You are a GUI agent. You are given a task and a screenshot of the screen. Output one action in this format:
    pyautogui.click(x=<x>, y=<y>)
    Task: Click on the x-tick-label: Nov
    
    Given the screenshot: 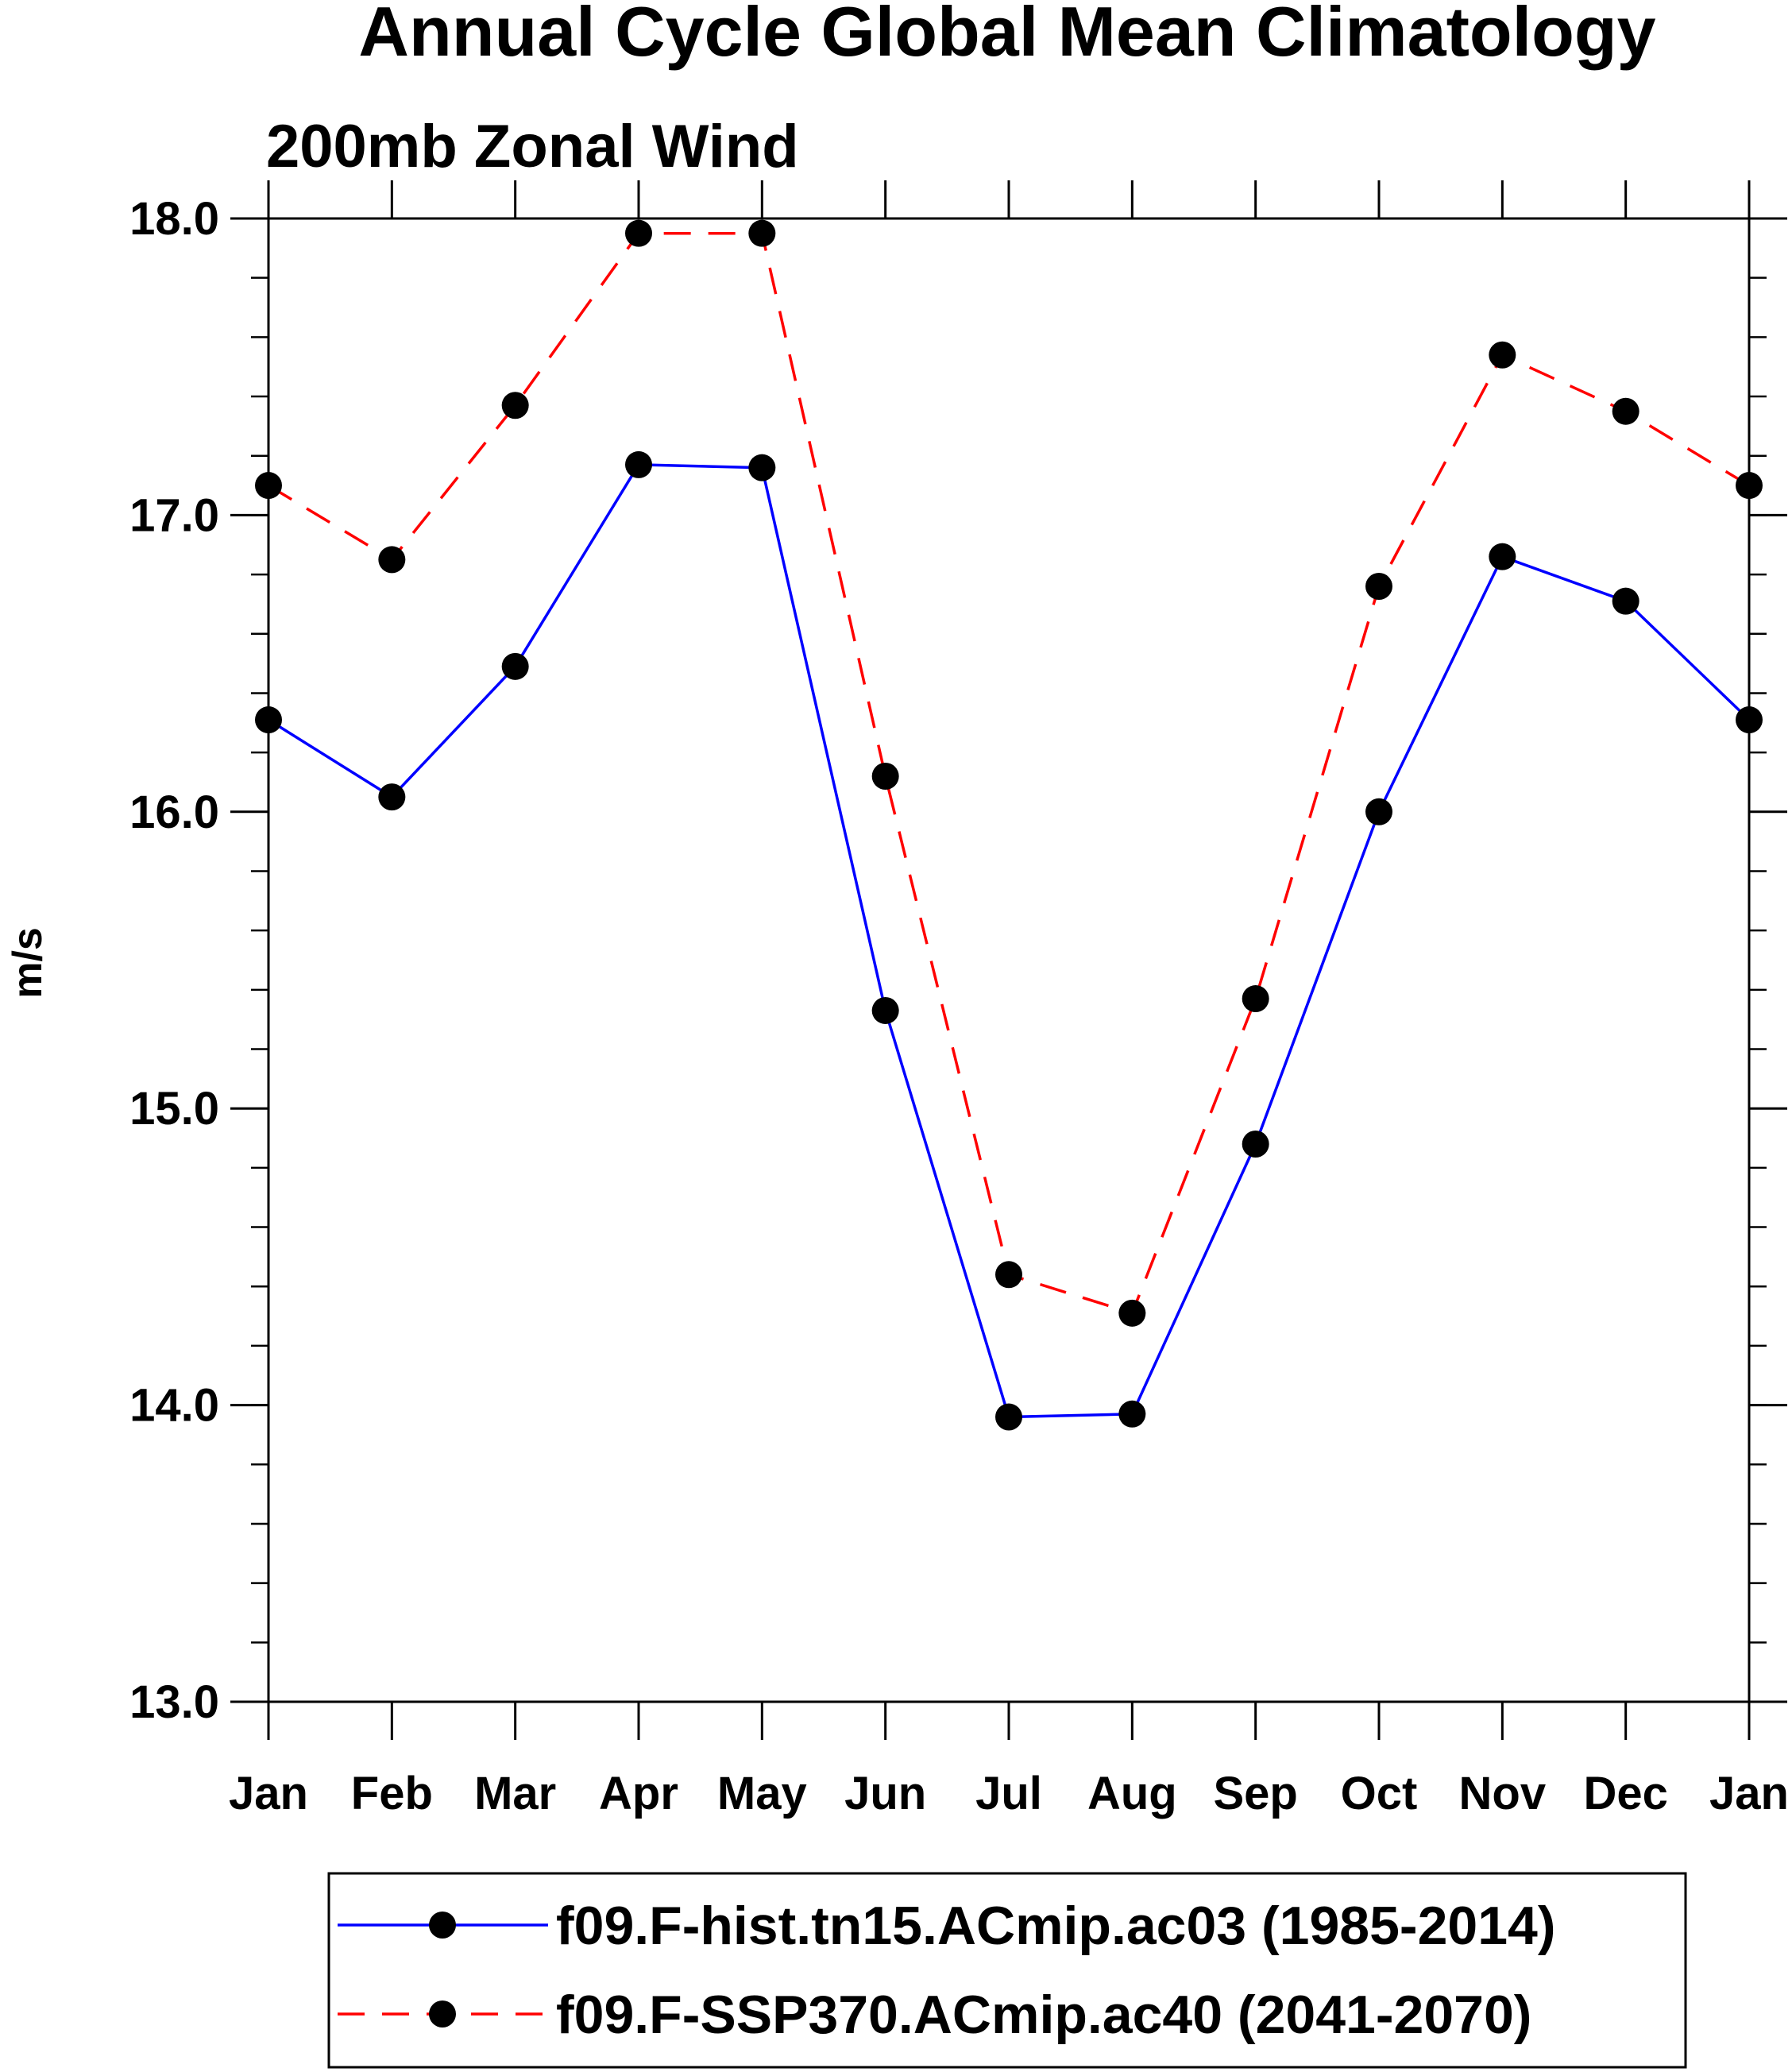 What is the action you would take?
    pyautogui.click(x=1503, y=1793)
    